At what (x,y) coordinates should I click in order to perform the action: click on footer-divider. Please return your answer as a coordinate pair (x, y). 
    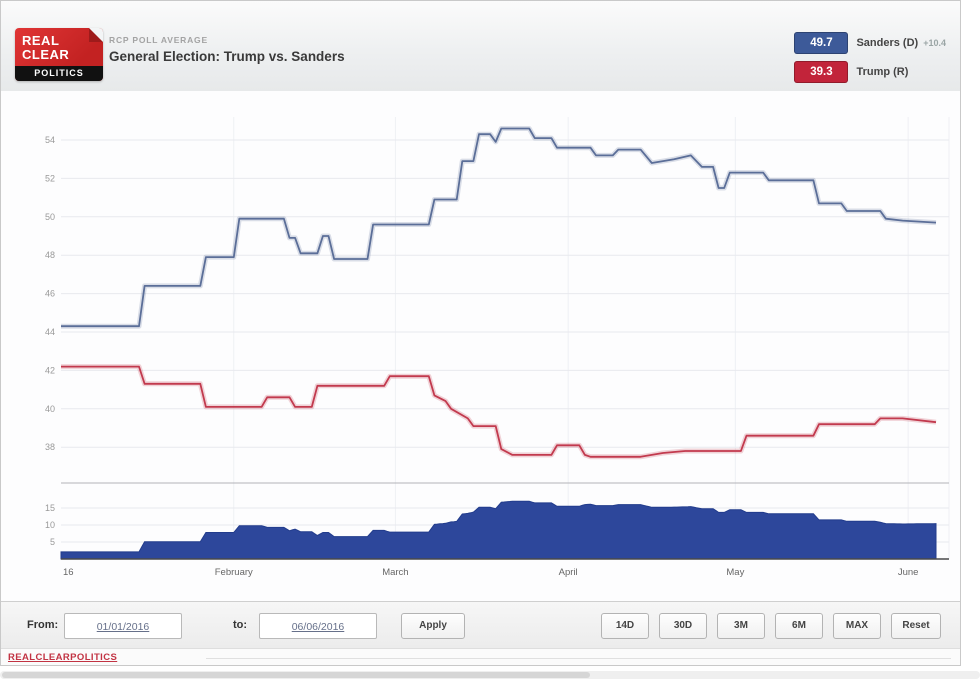
    Looking at the image, I should click on (578, 658).